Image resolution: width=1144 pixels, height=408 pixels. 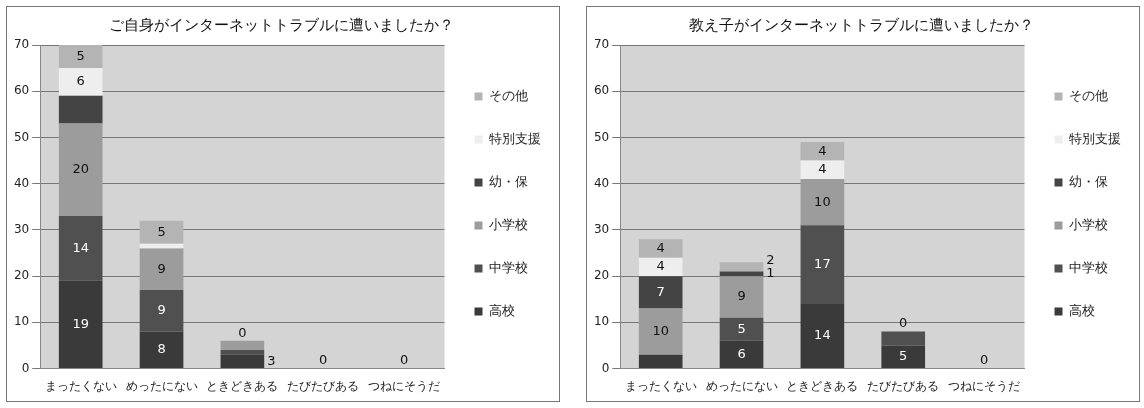 What do you see at coordinates (861, 24) in the screenshot?
I see `chart-title: 教え子がインターネットトラブルに遭いましたか？` at bounding box center [861, 24].